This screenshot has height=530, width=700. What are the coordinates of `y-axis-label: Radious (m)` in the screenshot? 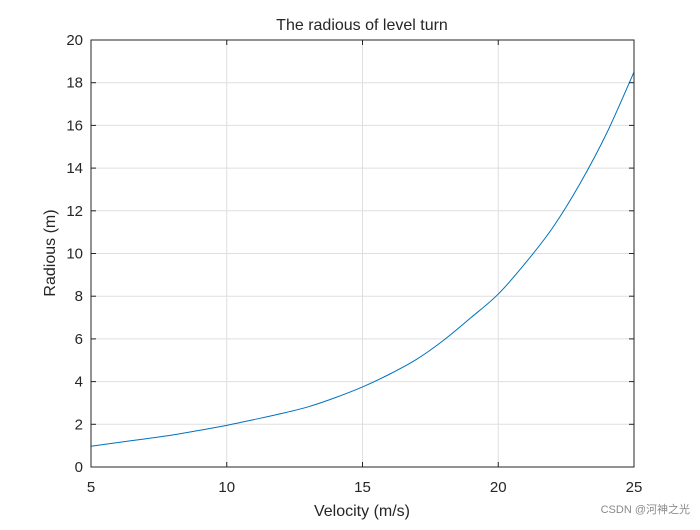 It's located at (50, 252).